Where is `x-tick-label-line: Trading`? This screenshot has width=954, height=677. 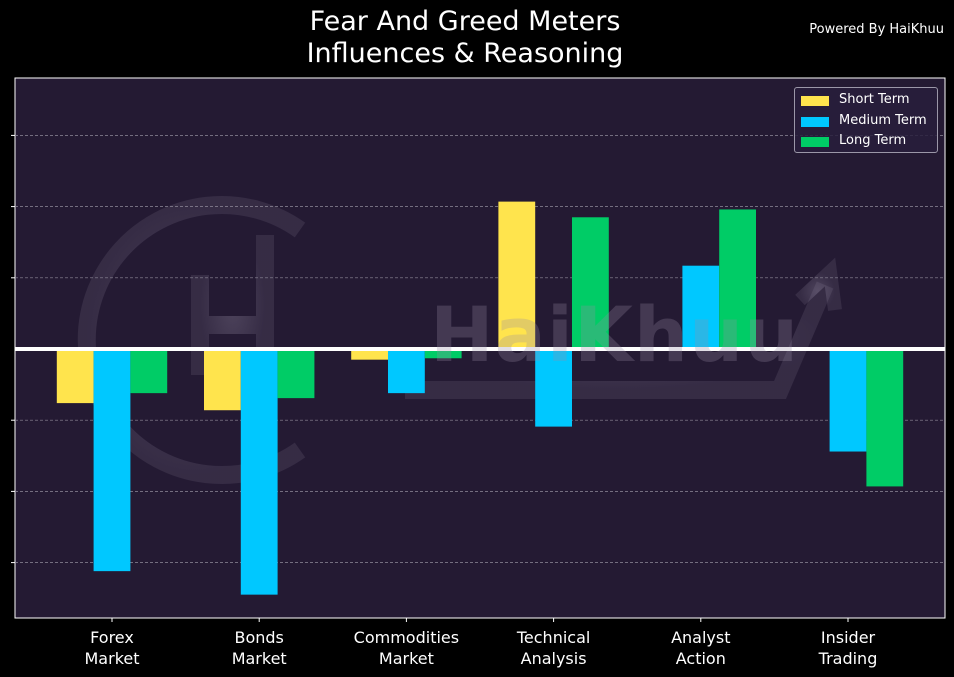 x-tick-label-line: Trading is located at coordinates (848, 658).